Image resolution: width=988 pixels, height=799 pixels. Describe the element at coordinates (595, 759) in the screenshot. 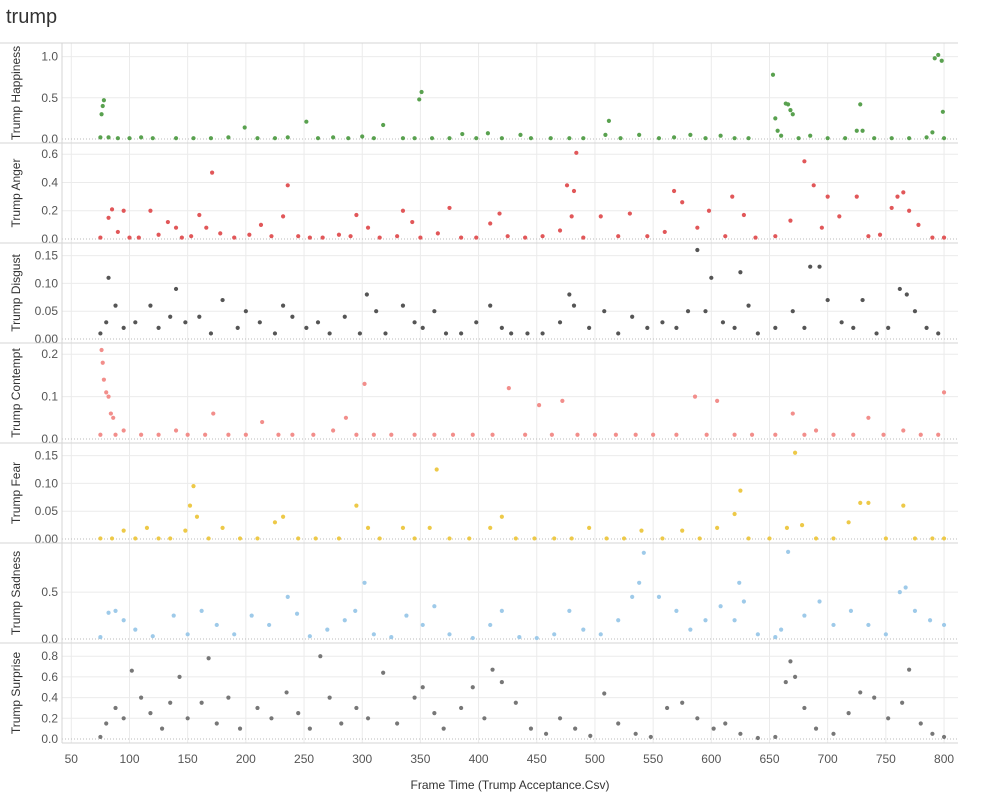

I see `x-tick-label: 500` at that location.